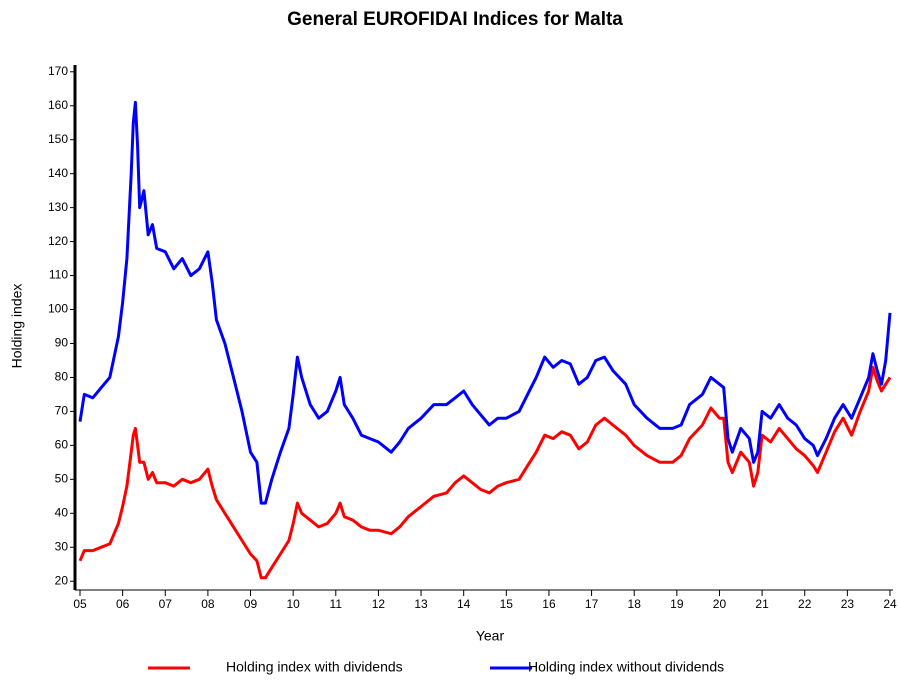 The image size is (898, 682). I want to click on y-tick-label: 40, so click(62, 512).